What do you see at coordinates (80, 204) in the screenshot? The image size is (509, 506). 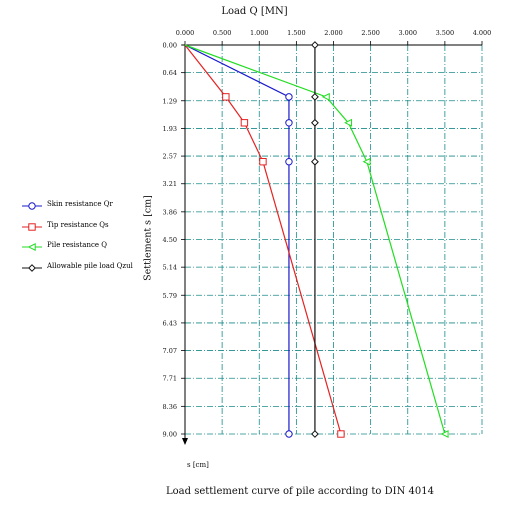 I see `legend-label-skin: Skin resistance Qr` at bounding box center [80, 204].